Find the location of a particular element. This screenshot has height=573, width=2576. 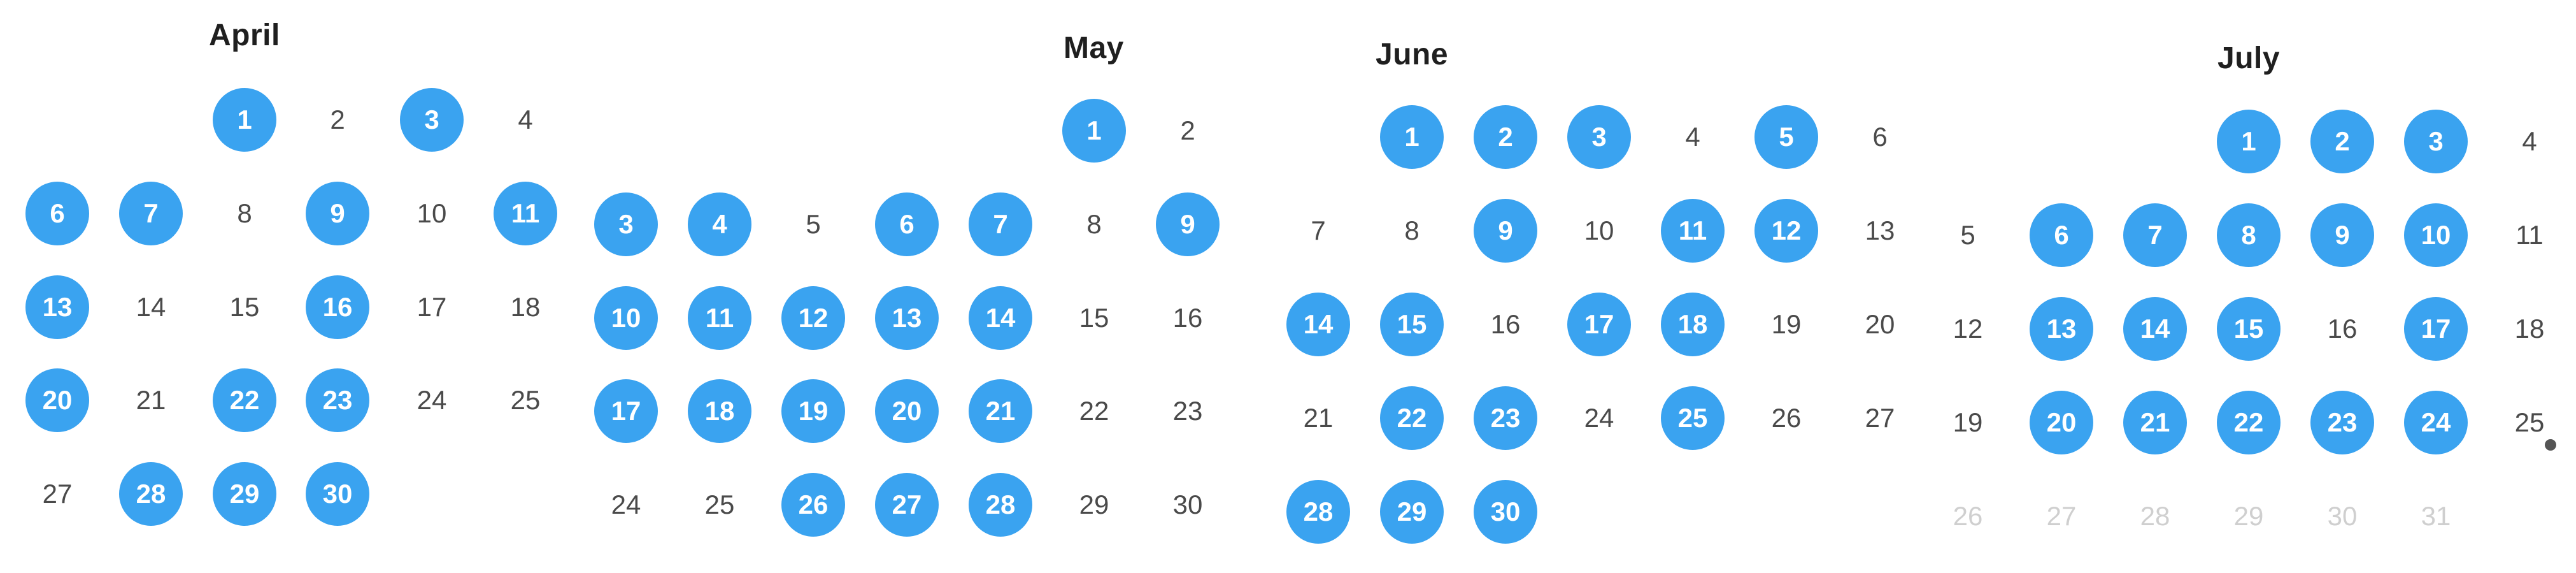

day-july-13: 13 is located at coordinates (2062, 329).